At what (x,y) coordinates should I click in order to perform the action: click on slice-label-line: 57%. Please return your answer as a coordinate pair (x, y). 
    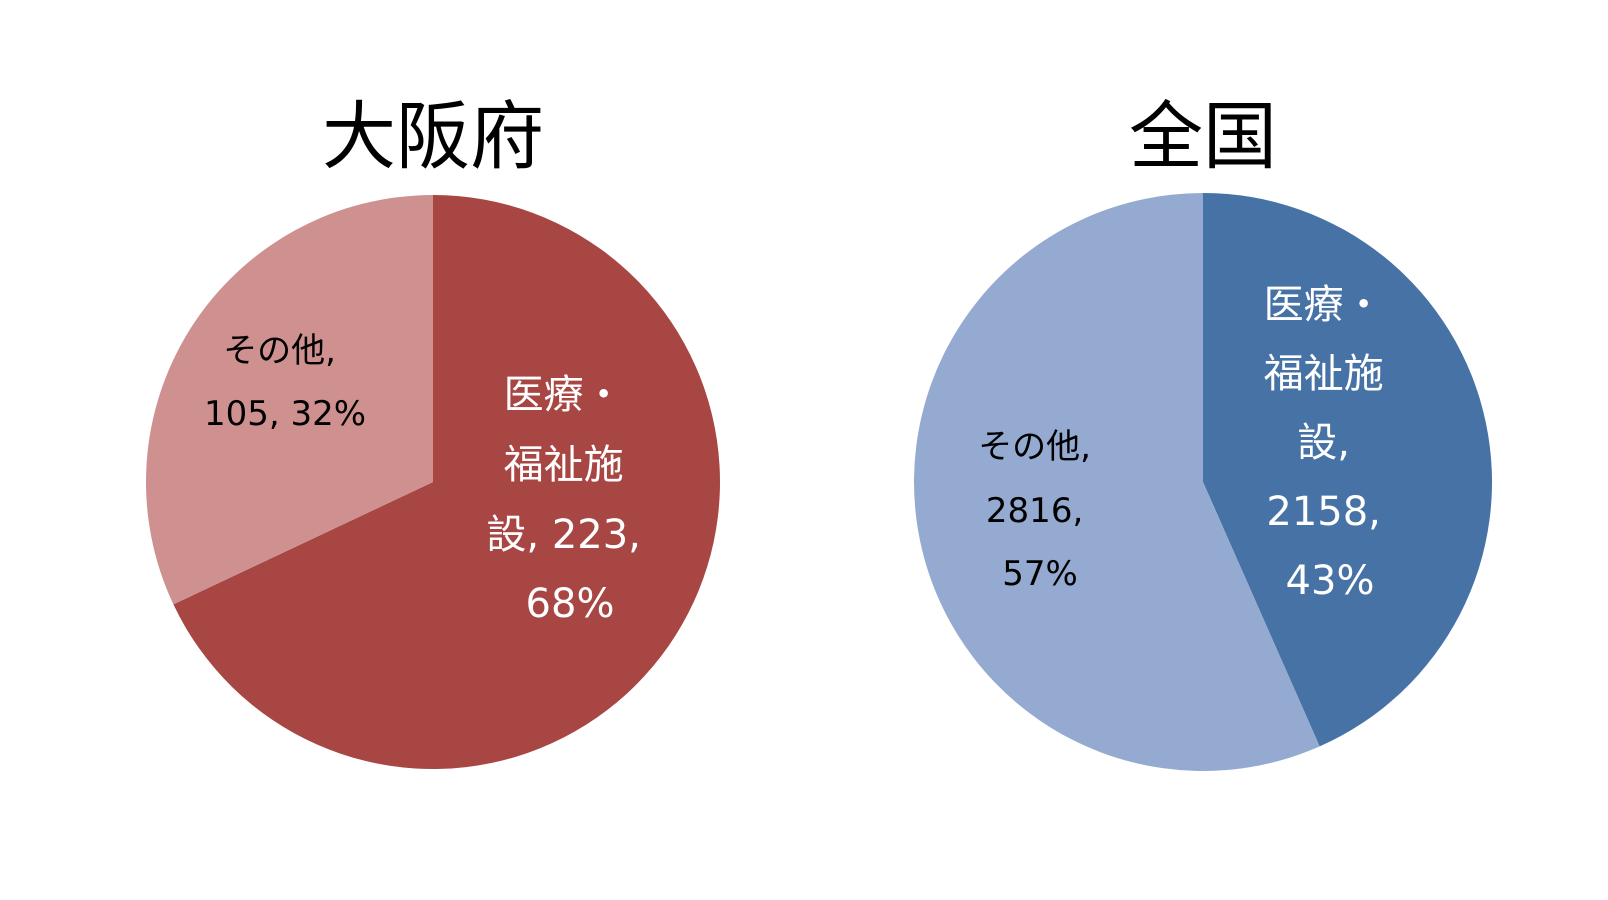
    Looking at the image, I should click on (1040, 574).